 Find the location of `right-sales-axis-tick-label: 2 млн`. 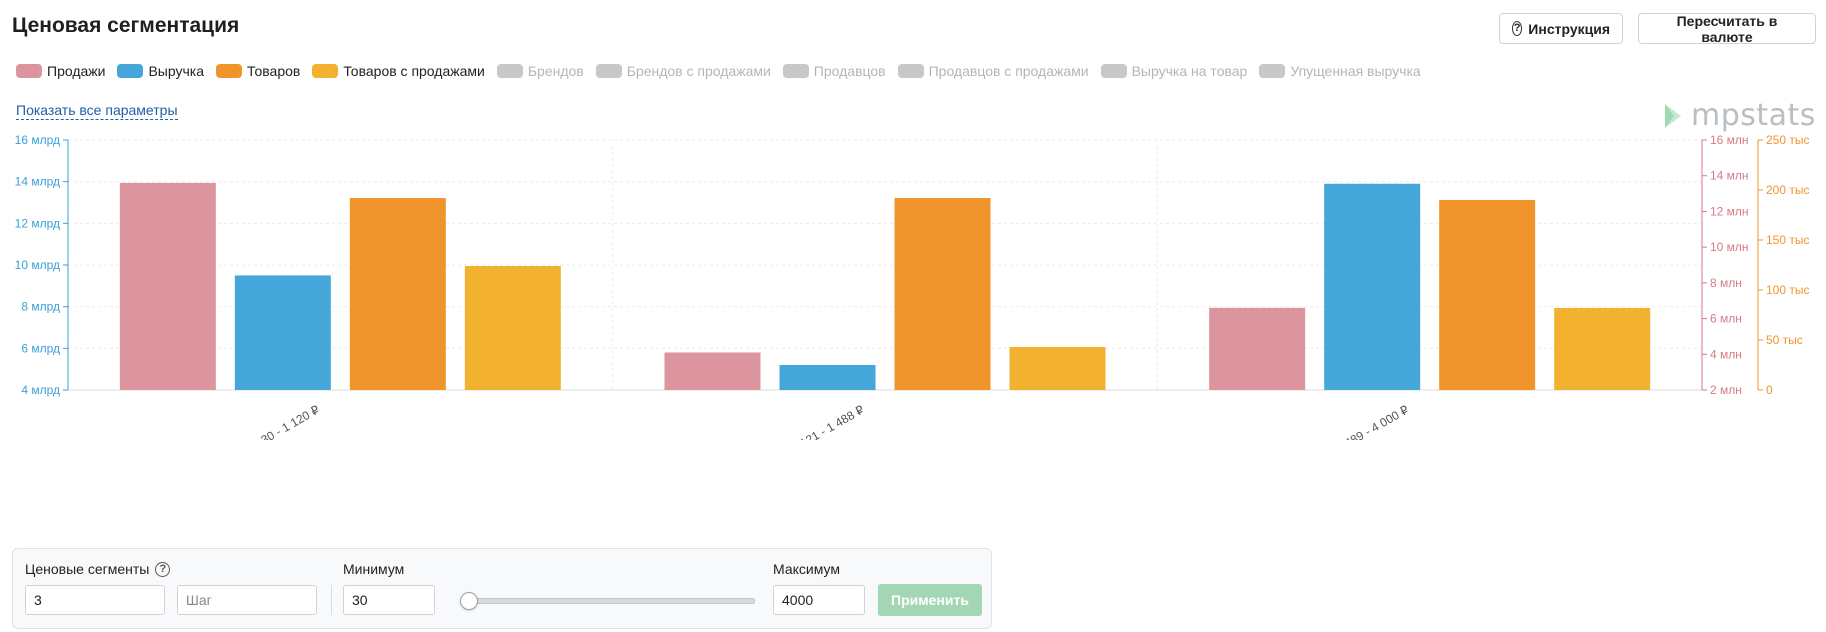

right-sales-axis-tick-label: 2 млн is located at coordinates (1726, 390).